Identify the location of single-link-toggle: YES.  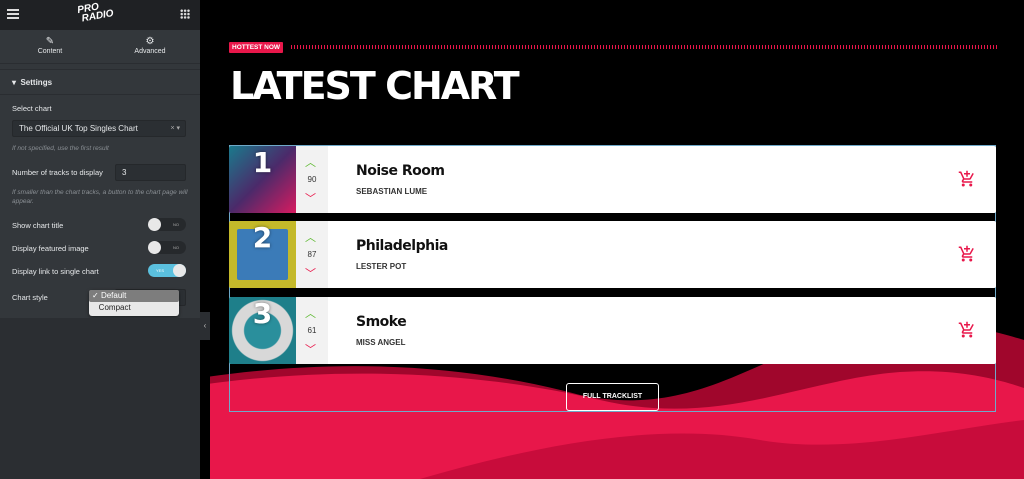
(167, 270).